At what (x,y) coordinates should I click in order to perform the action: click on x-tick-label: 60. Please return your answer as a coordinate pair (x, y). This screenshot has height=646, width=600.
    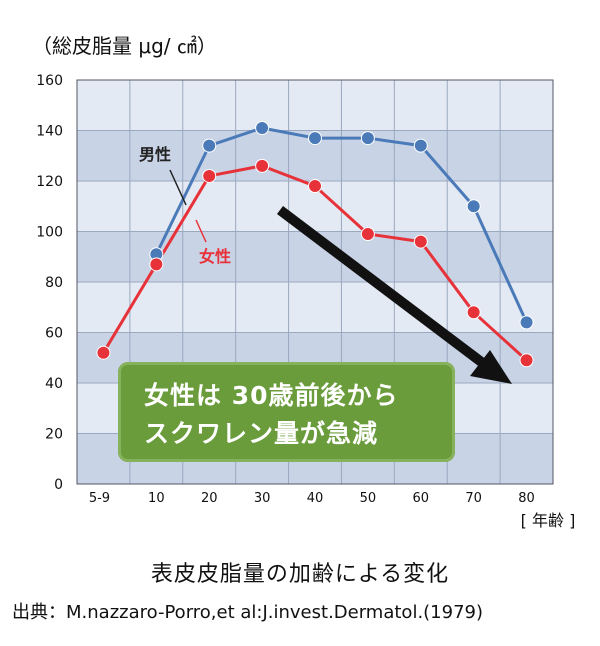
    Looking at the image, I should click on (421, 498).